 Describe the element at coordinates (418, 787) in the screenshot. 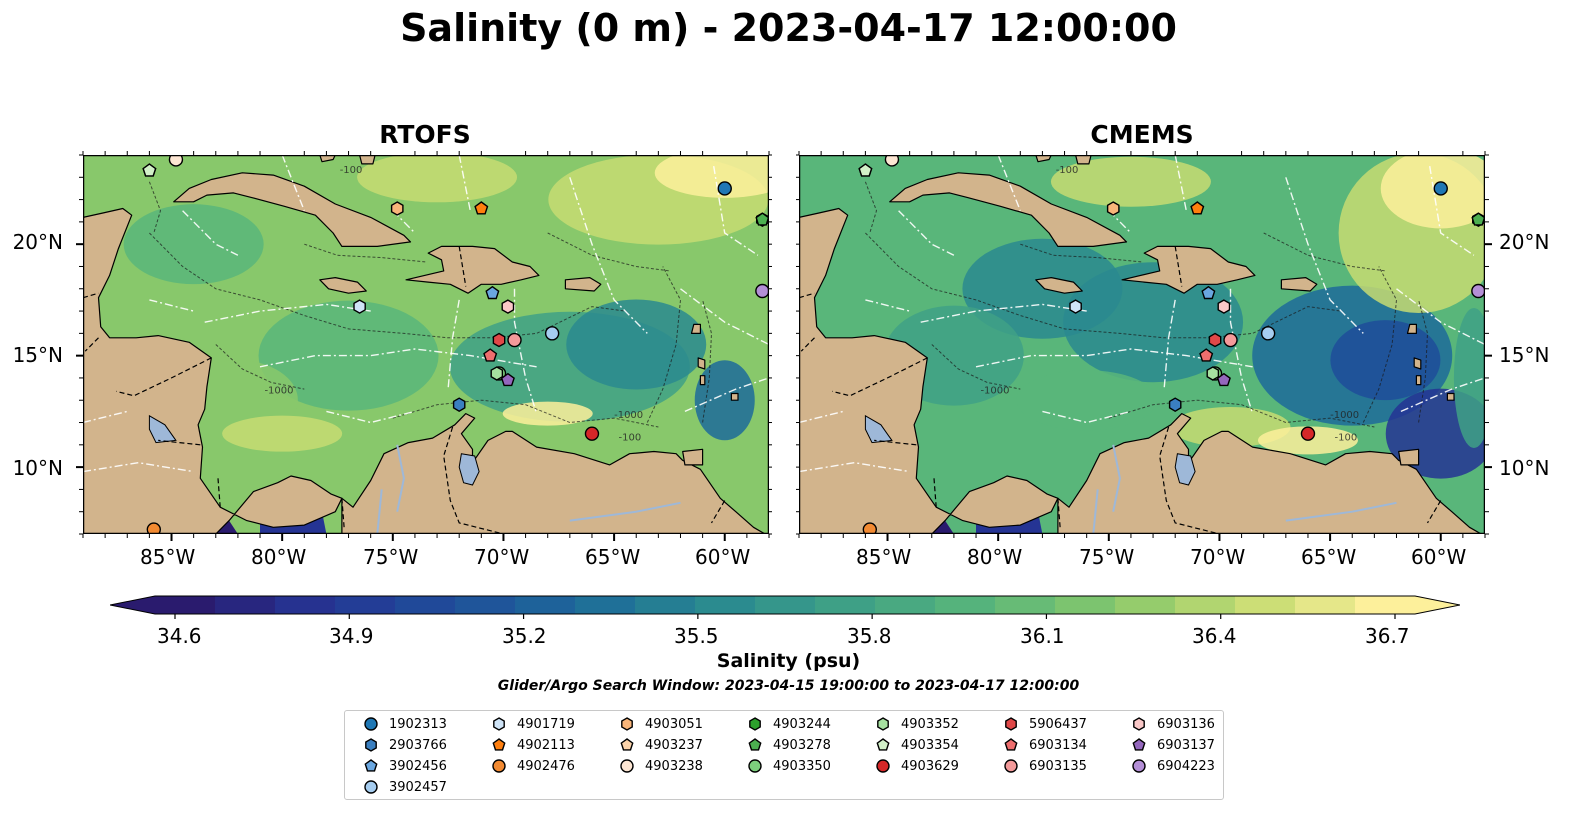

I see `legend-label: 3902457` at that location.